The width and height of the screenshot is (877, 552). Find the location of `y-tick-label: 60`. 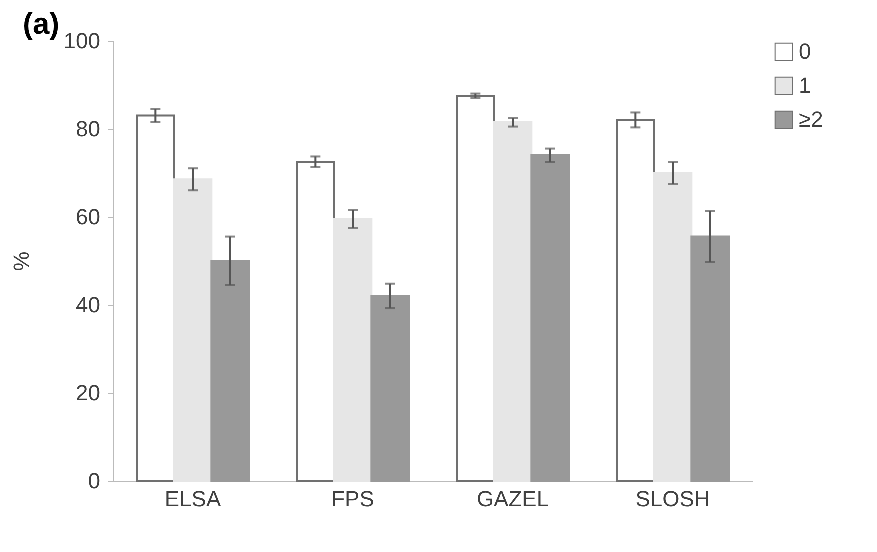

y-tick-label: 60 is located at coordinates (88, 217).